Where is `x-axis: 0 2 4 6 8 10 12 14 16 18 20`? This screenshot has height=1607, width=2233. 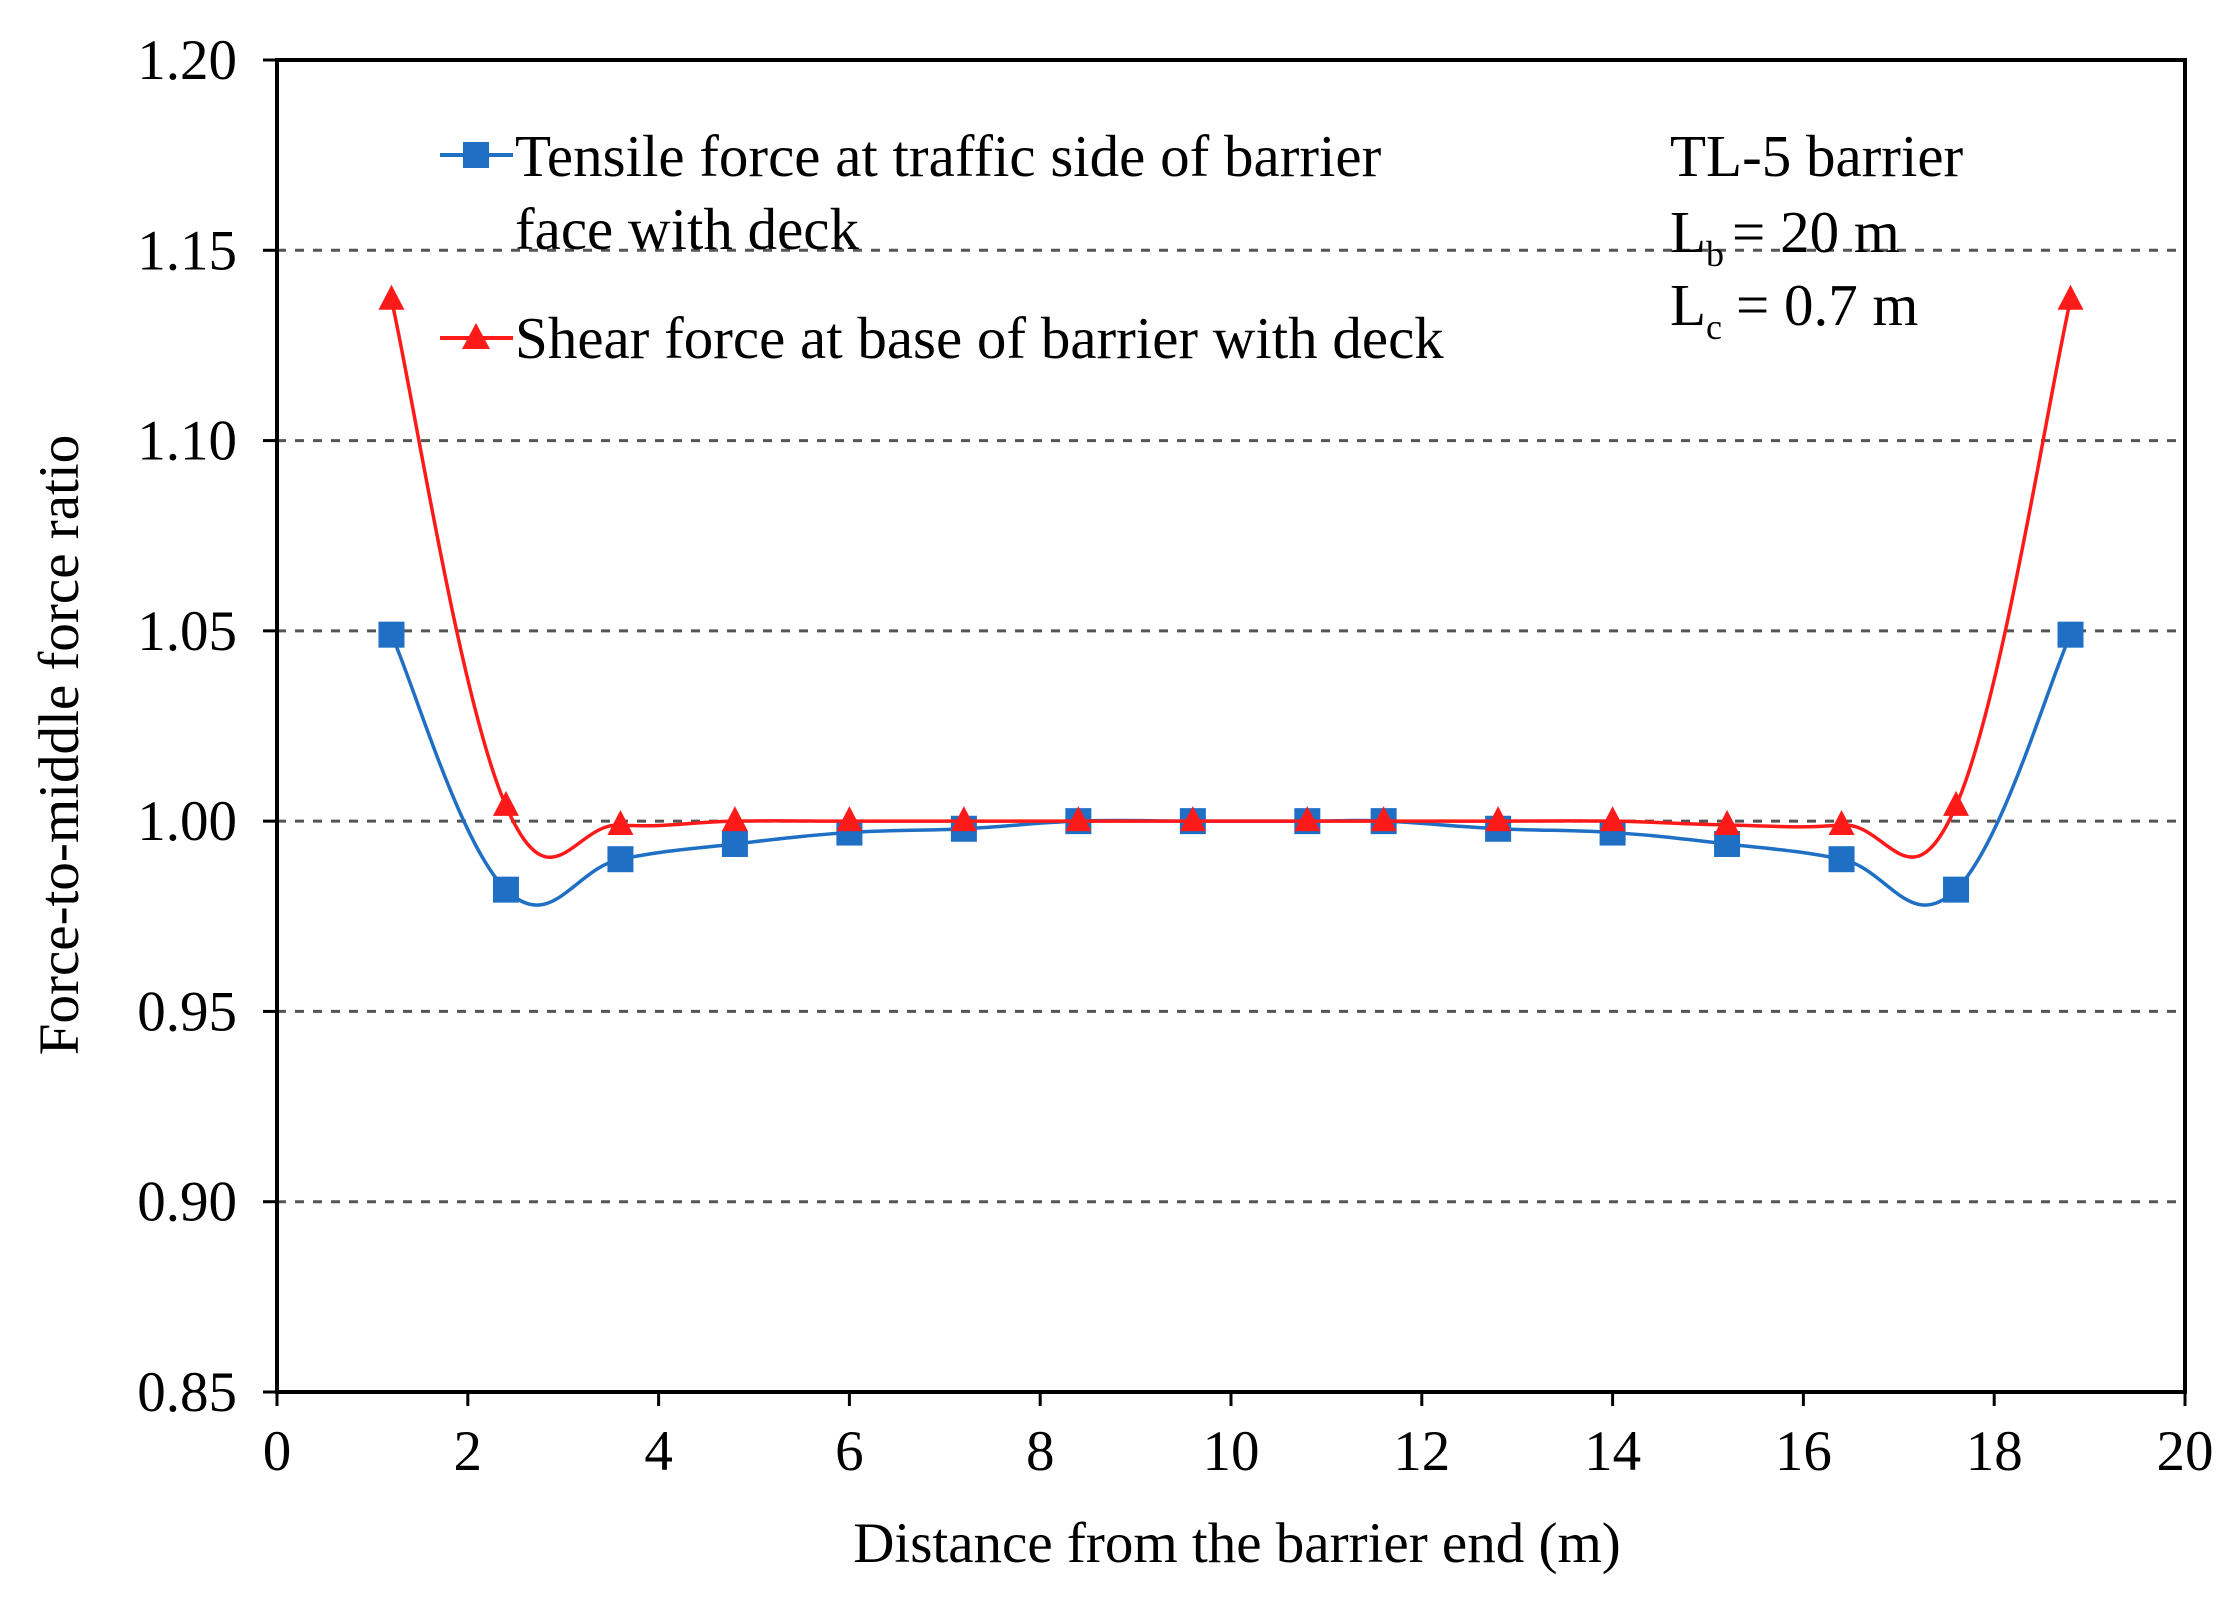
x-axis: 0 2 4 6 8 10 12 14 16 18 20 is located at coordinates (1238, 1437).